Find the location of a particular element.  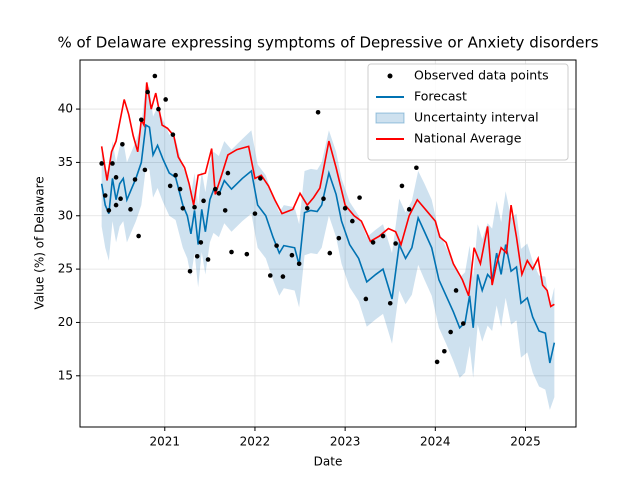

x-axis-label: Date is located at coordinates (328, 462).